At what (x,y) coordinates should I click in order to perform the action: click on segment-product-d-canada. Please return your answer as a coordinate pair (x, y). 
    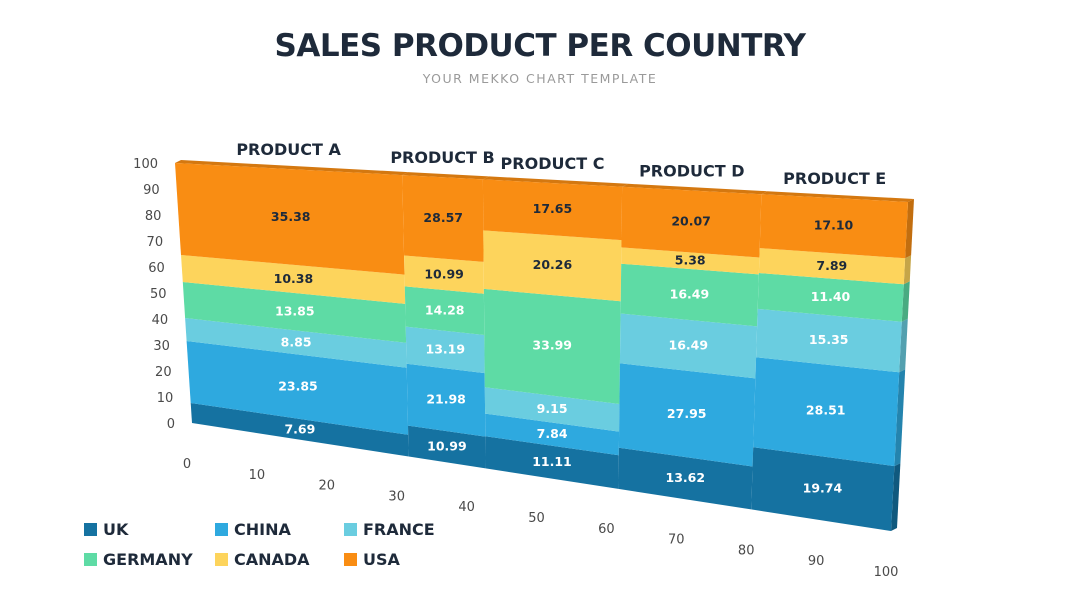
    Looking at the image, I should click on (690, 261).